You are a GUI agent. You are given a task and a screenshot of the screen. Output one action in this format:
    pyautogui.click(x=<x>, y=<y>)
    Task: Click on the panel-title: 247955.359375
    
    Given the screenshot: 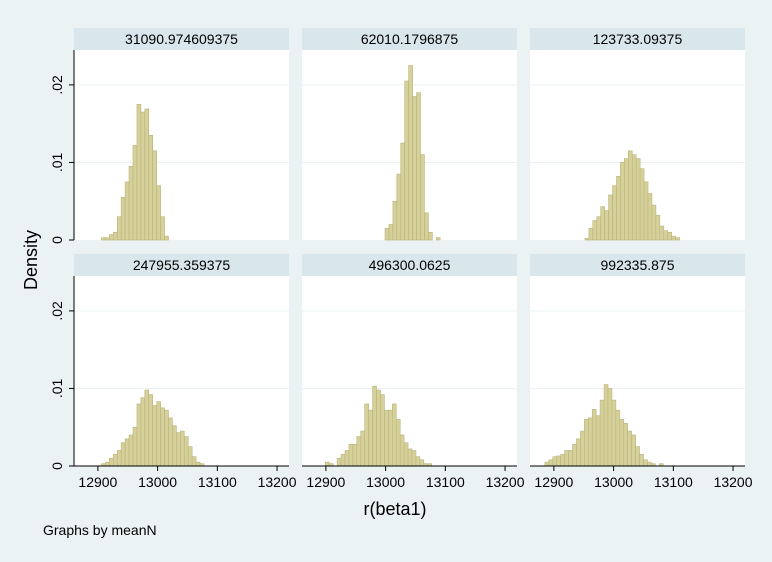 What is the action you would take?
    pyautogui.click(x=182, y=265)
    